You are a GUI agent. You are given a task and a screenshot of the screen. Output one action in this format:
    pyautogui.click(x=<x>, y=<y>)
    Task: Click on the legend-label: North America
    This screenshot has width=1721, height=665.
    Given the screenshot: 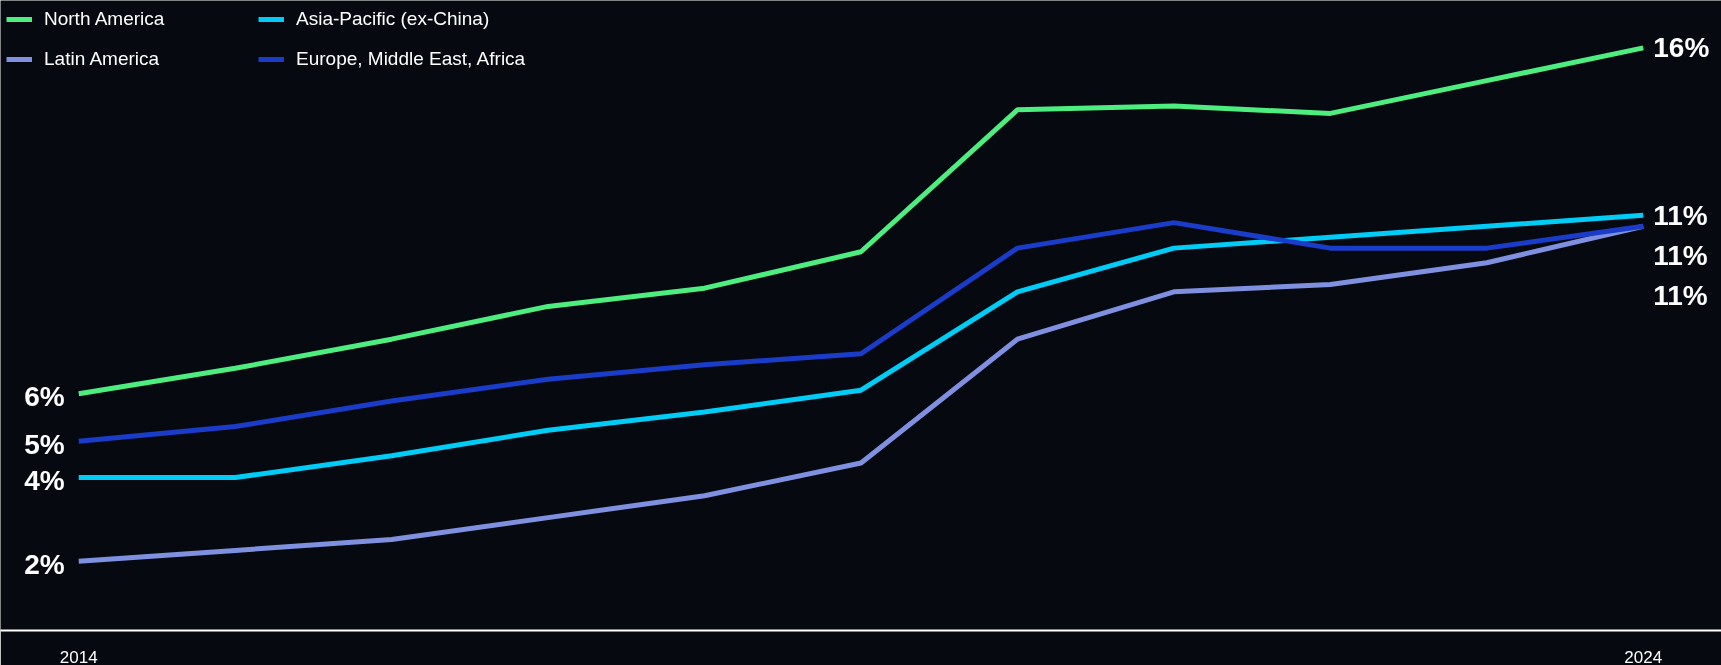 What is the action you would take?
    pyautogui.click(x=105, y=19)
    